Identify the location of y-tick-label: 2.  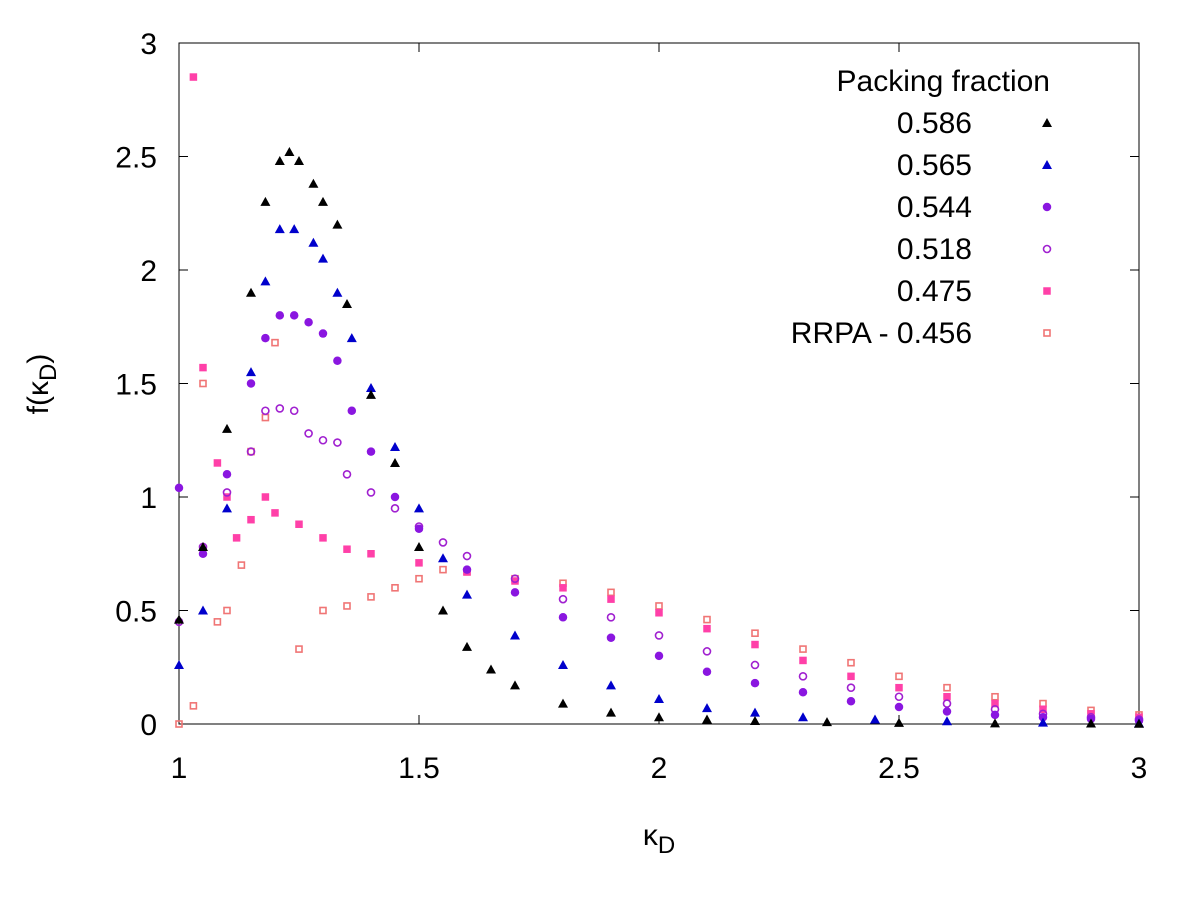
(148, 271).